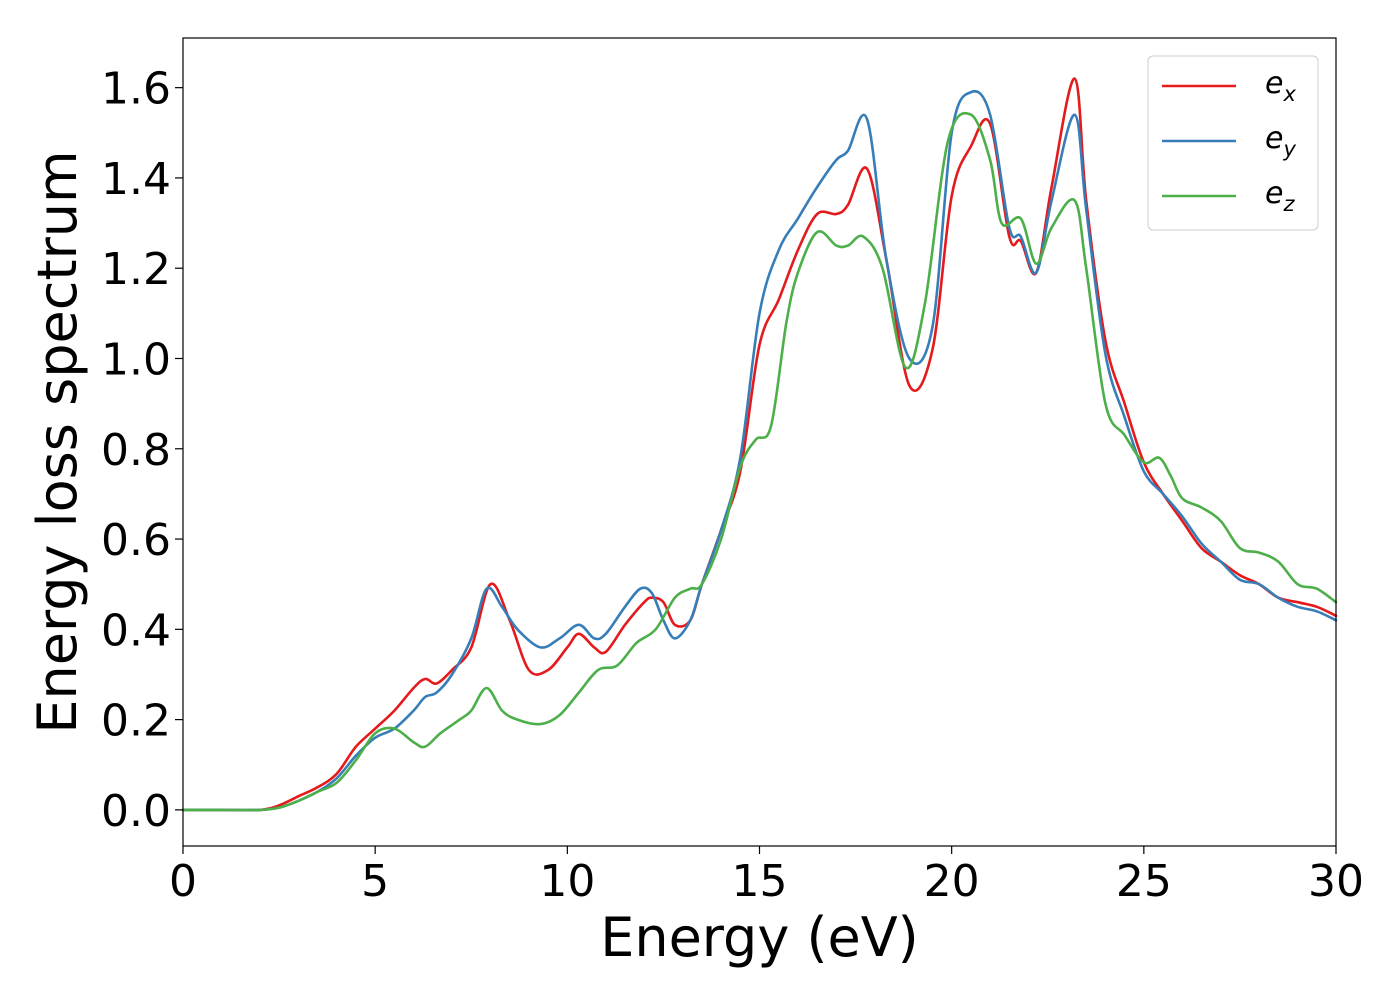 This screenshot has width=1400, height=1000. I want to click on y-tick-label: 1.0, so click(136, 359).